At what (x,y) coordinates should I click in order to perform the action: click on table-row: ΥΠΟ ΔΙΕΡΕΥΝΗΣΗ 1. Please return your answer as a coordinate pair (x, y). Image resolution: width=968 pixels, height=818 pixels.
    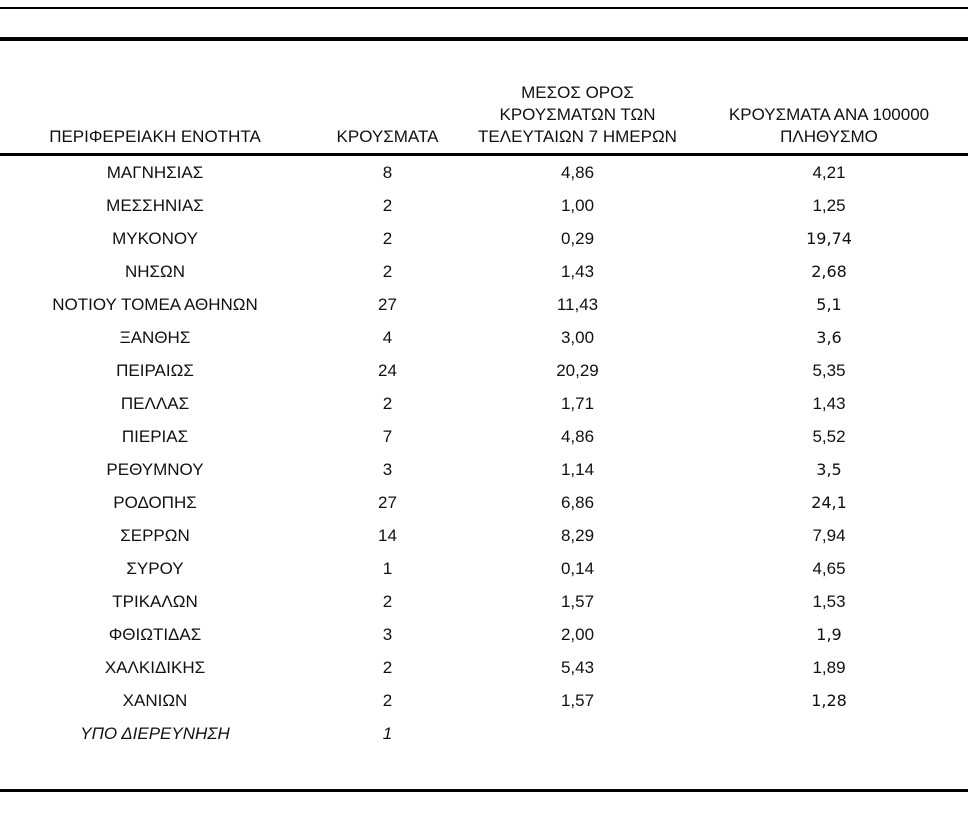
    Looking at the image, I should click on (484, 733).